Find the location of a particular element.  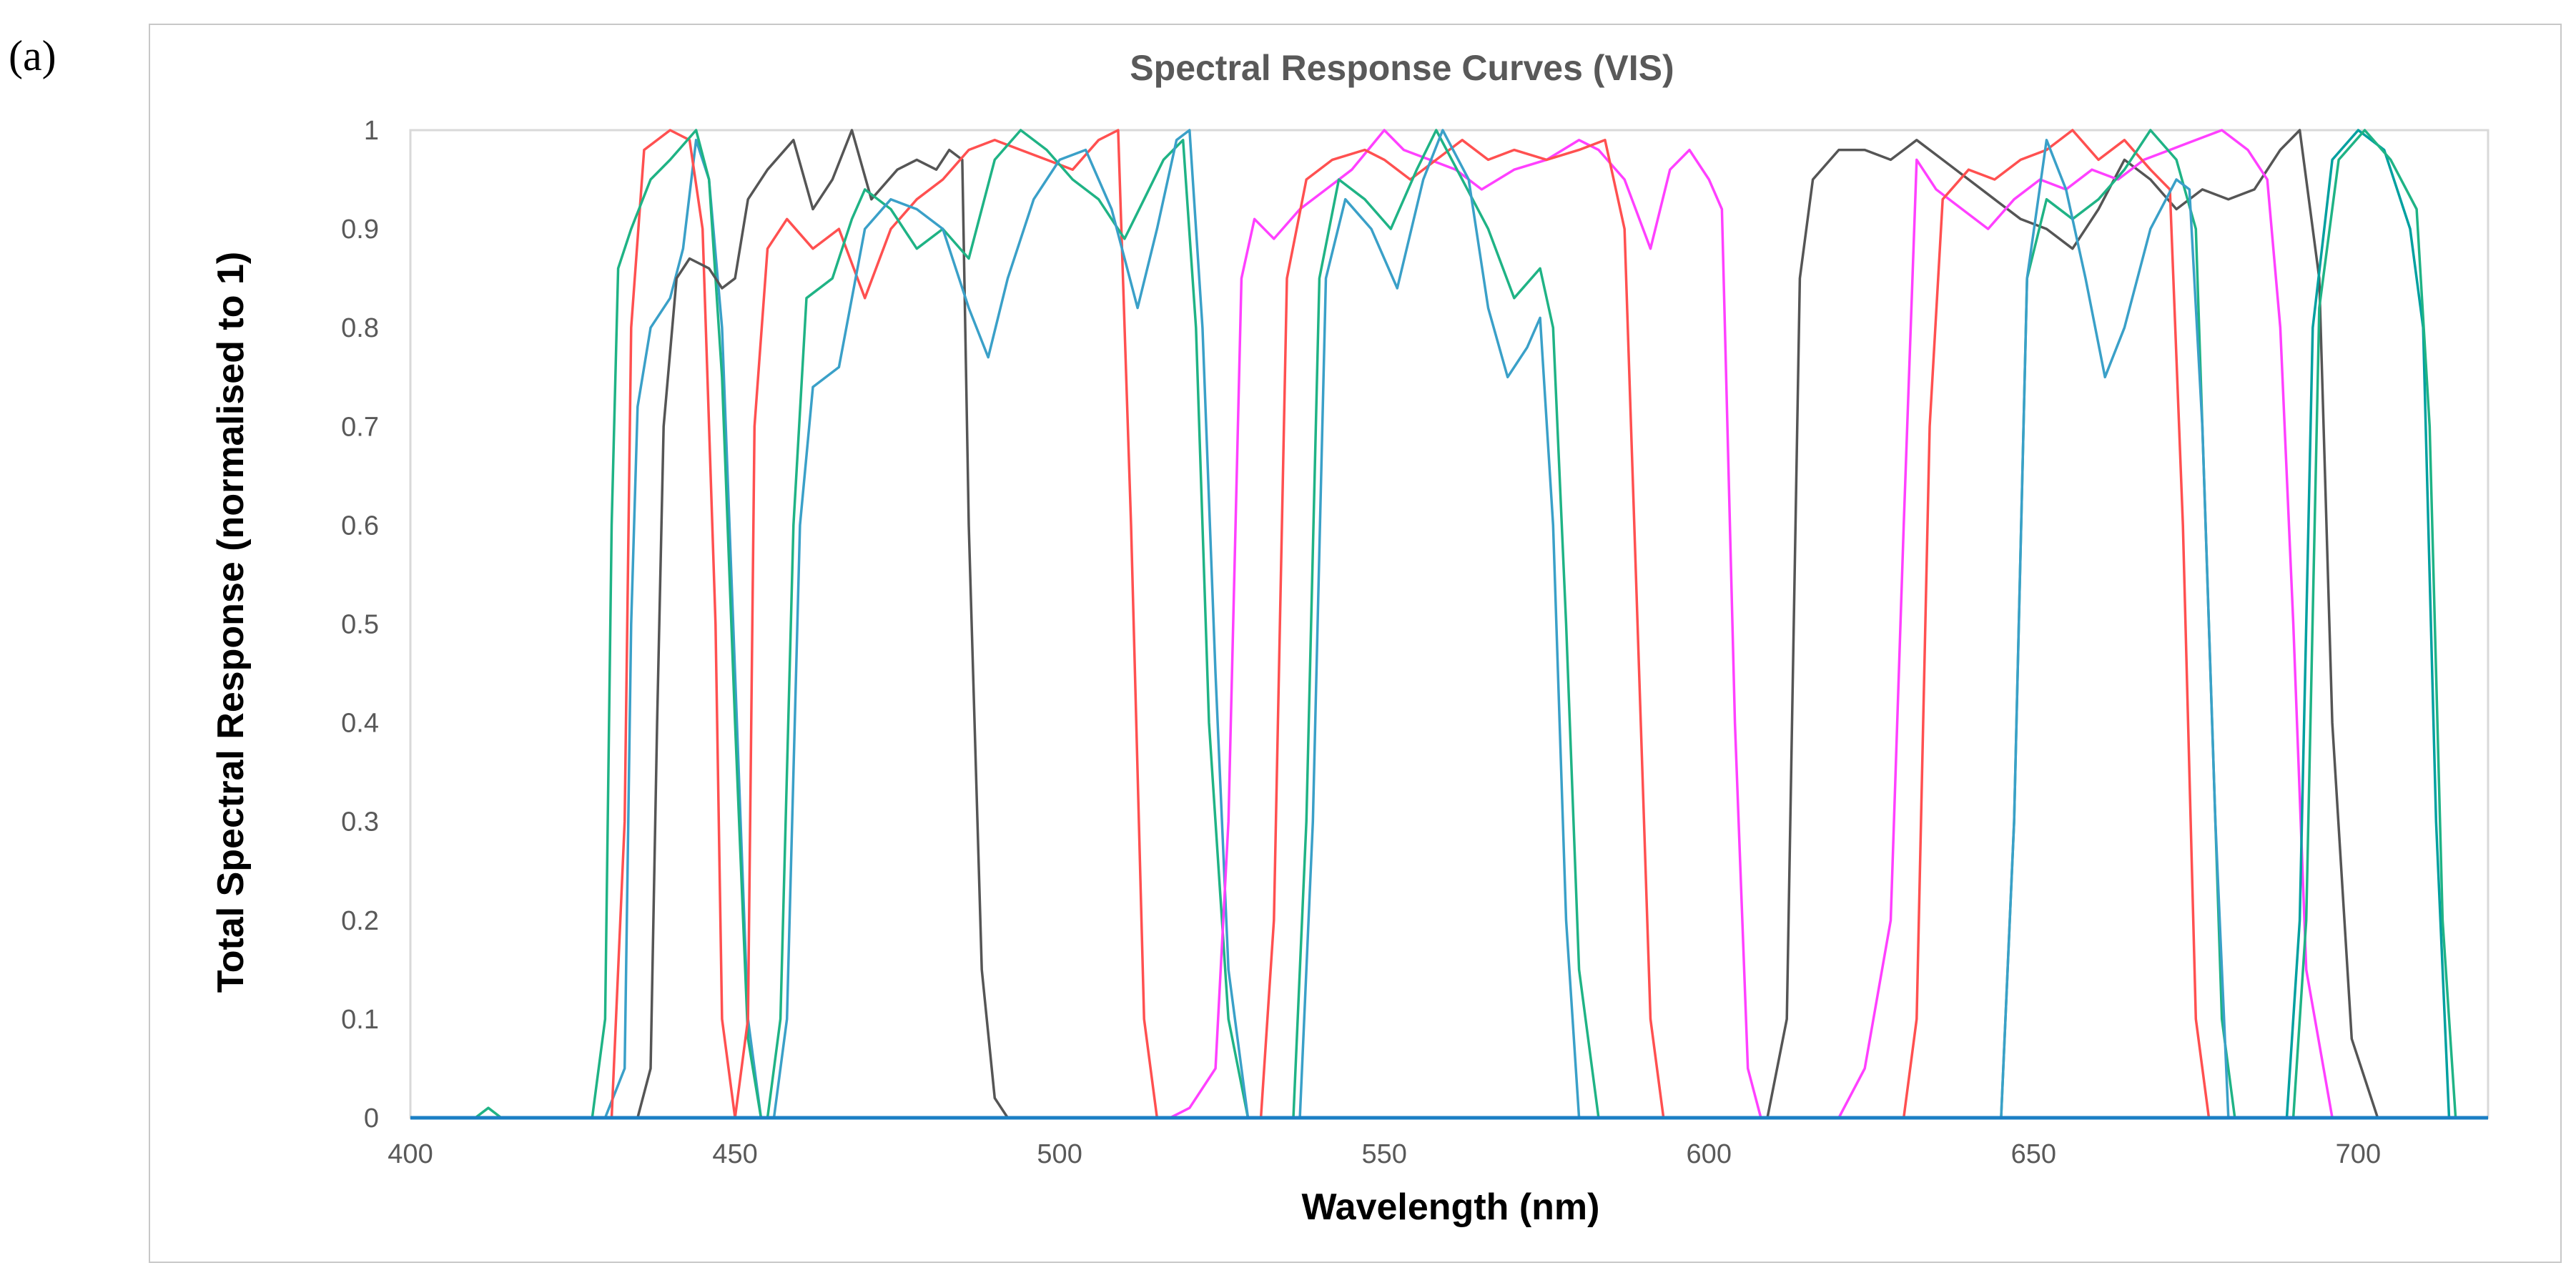

y-tick-label: 0.4 is located at coordinates (360, 724).